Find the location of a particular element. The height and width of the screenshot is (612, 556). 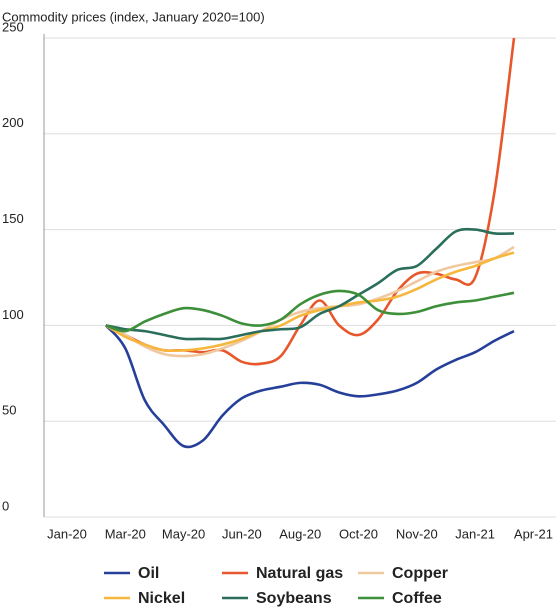

x-tick-label: May-20 is located at coordinates (183, 533).